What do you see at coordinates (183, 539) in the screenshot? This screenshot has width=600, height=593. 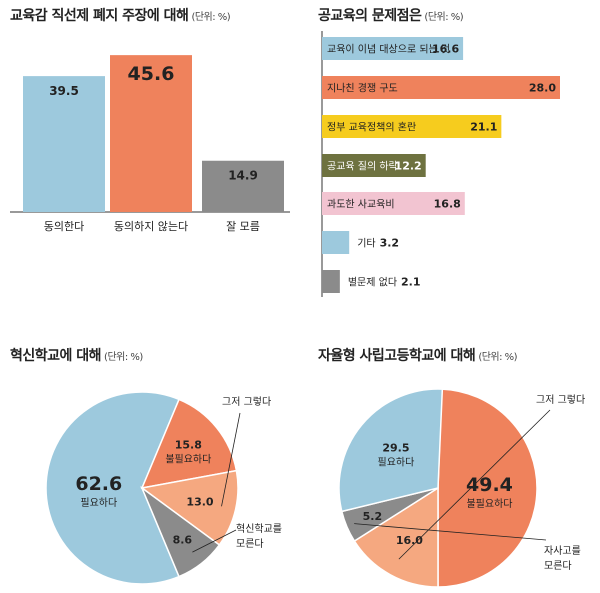 I see `slice-value-label: 8.6` at bounding box center [183, 539].